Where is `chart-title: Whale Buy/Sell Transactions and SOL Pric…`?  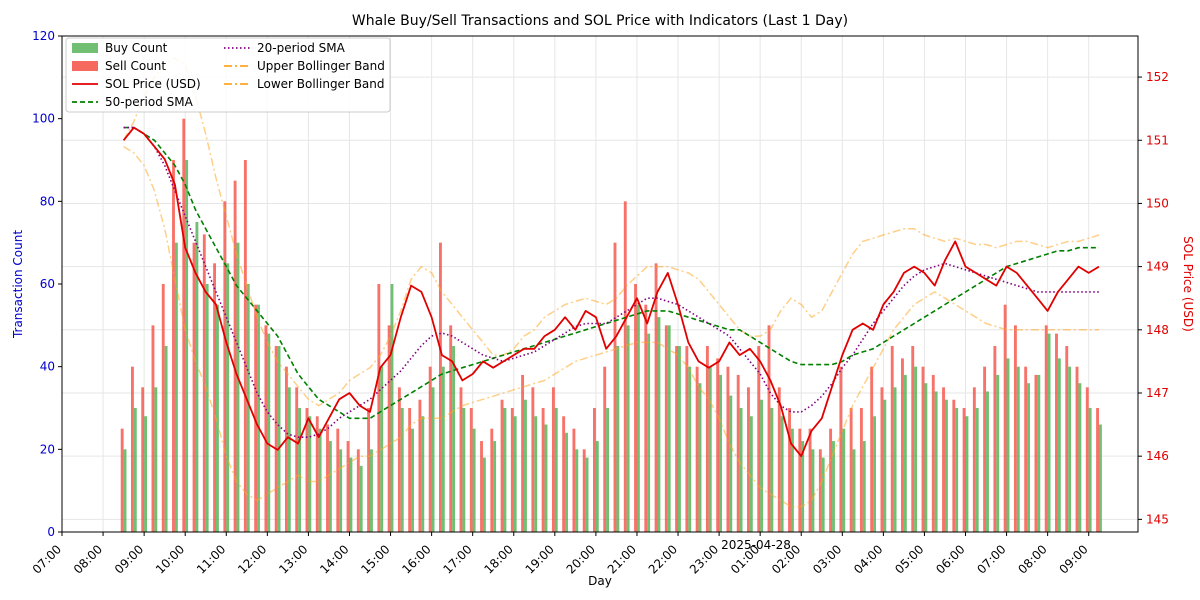 chart-title: Whale Buy/Sell Transactions and SOL Pric… is located at coordinates (600, 21).